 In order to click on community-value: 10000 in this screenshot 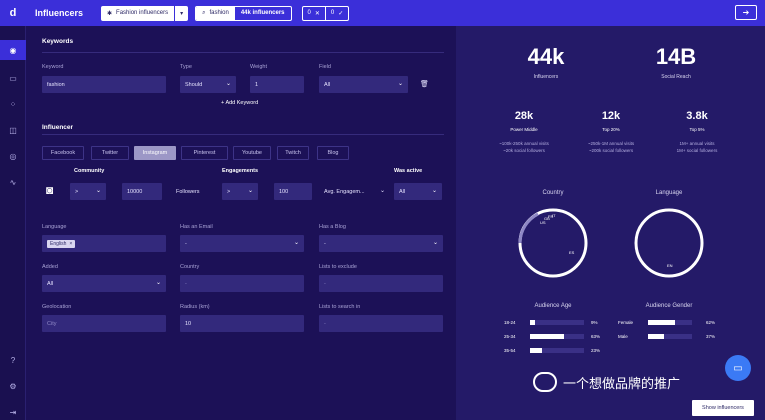, I will do `click(135, 191)`.